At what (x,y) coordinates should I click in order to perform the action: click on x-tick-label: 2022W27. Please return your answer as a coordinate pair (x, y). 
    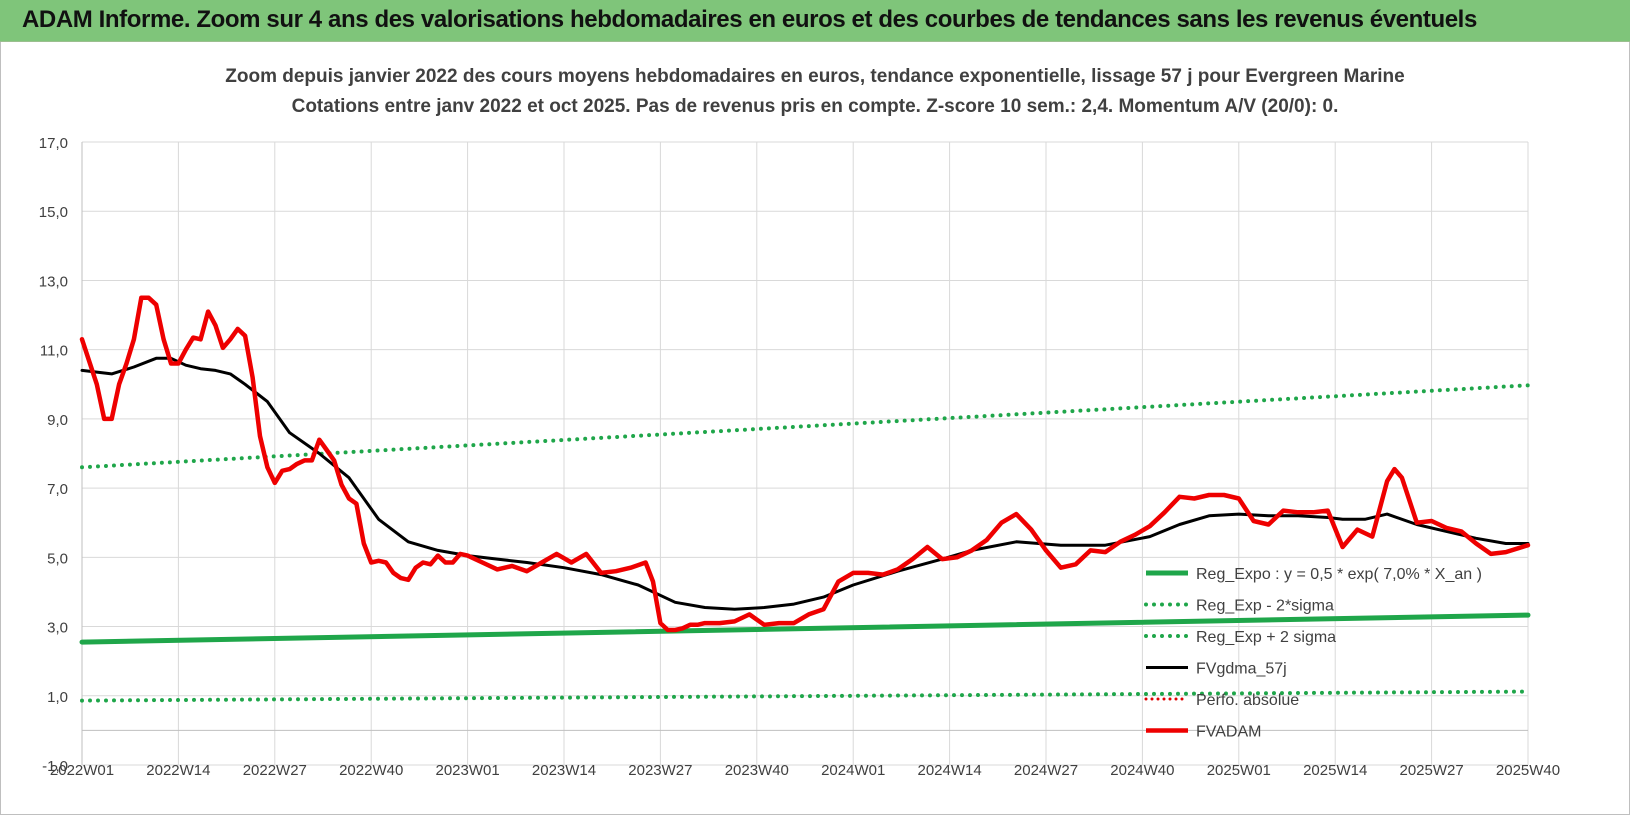
    Looking at the image, I should click on (275, 770).